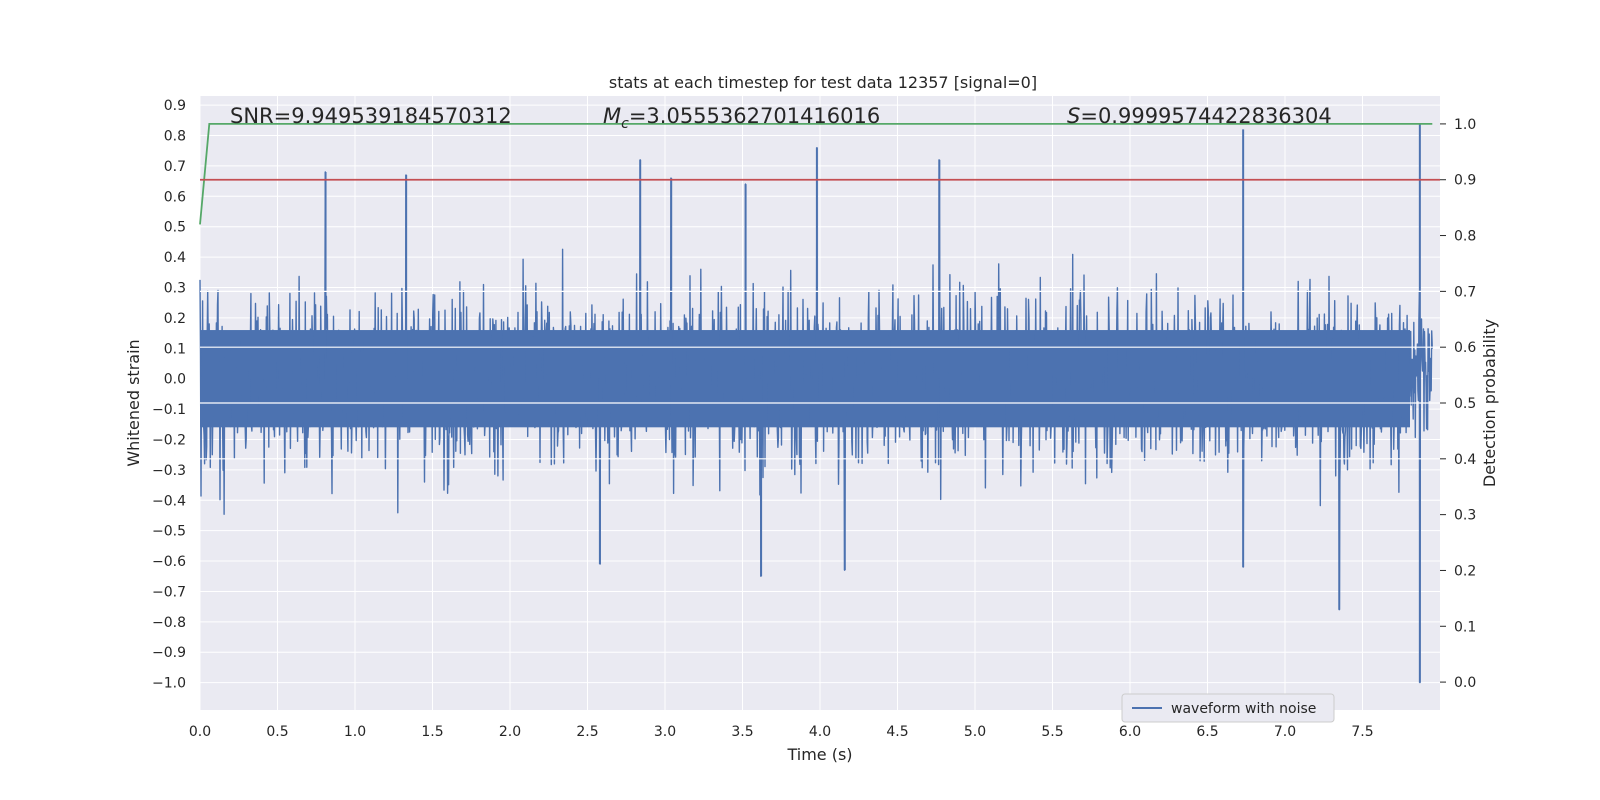 The image size is (1600, 800). What do you see at coordinates (665, 732) in the screenshot?
I see `x-tick-label-6: 3.0` at bounding box center [665, 732].